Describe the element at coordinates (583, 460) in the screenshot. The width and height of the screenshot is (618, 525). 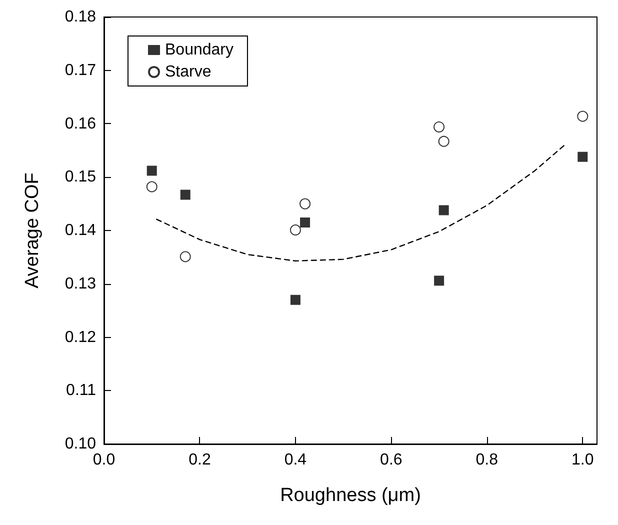
I see `x-tick-label: 1.0` at that location.